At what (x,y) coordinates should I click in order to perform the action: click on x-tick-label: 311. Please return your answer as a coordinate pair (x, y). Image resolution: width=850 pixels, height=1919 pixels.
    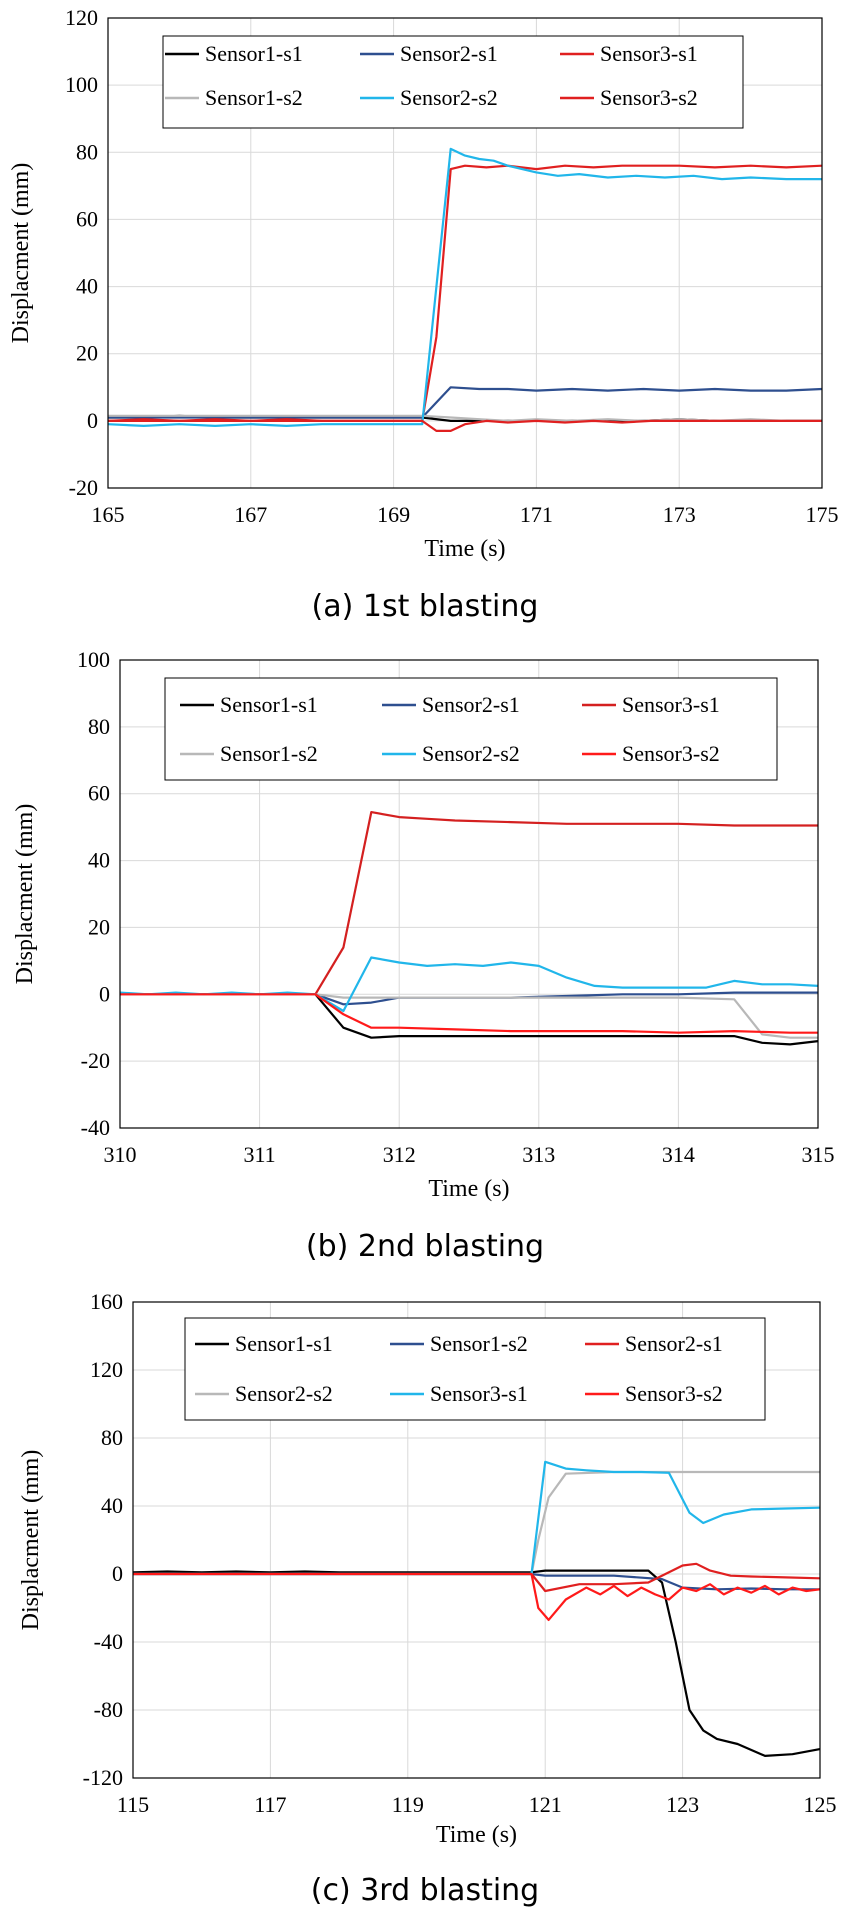
    Looking at the image, I should click on (260, 1154).